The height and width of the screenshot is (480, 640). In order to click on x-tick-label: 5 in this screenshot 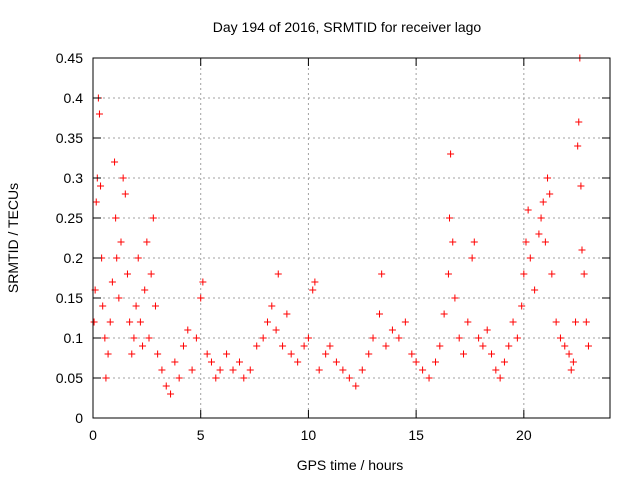, I will do `click(201, 435)`.